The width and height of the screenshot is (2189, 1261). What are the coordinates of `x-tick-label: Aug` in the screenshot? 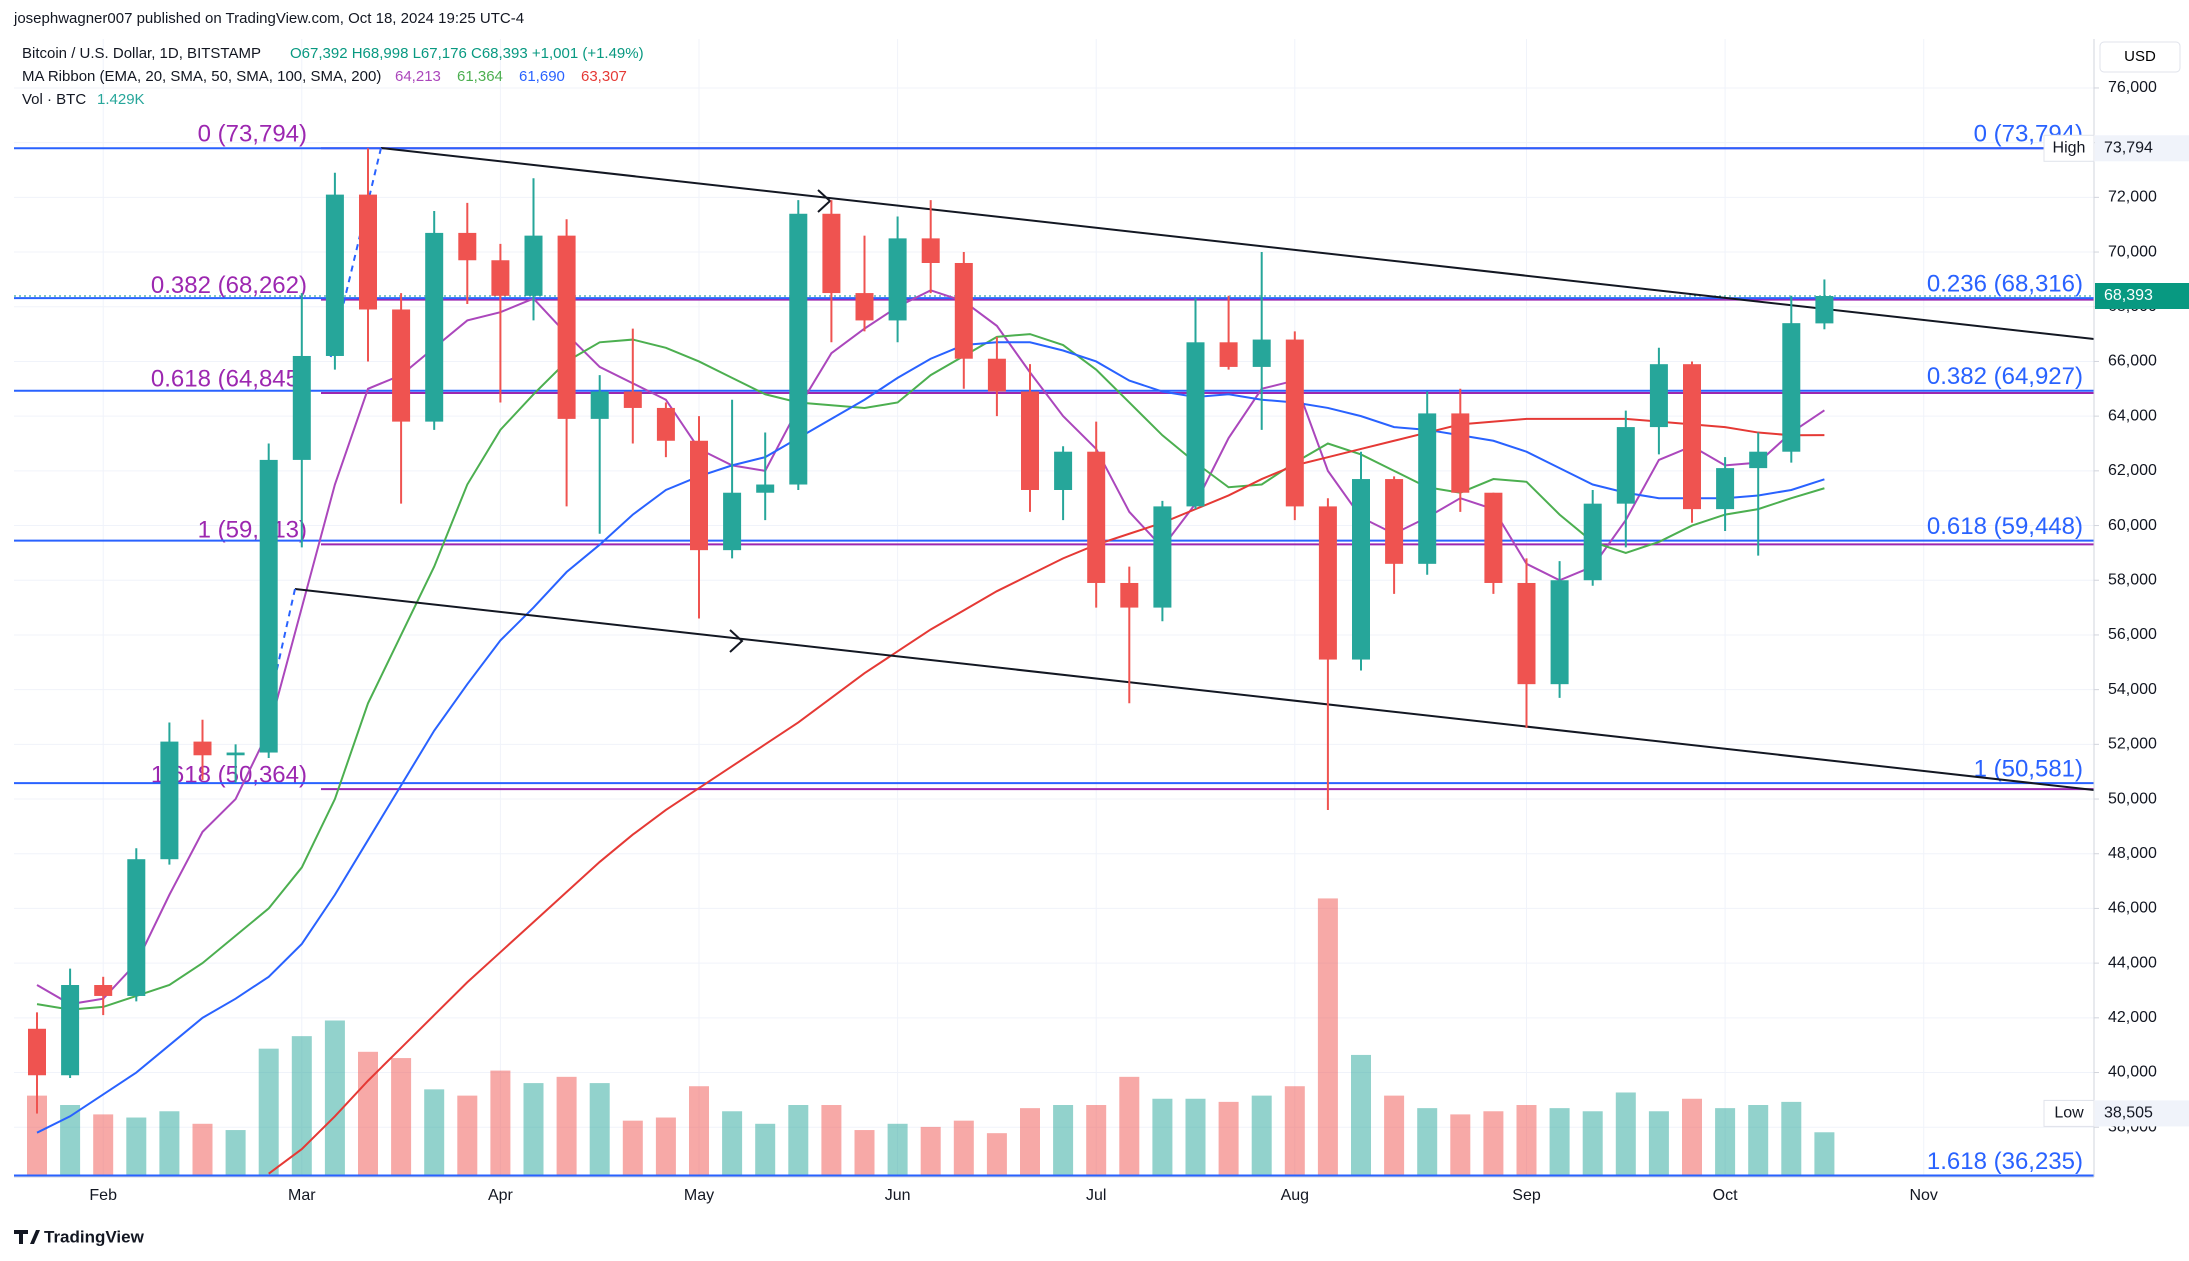 It's located at (1295, 1195).